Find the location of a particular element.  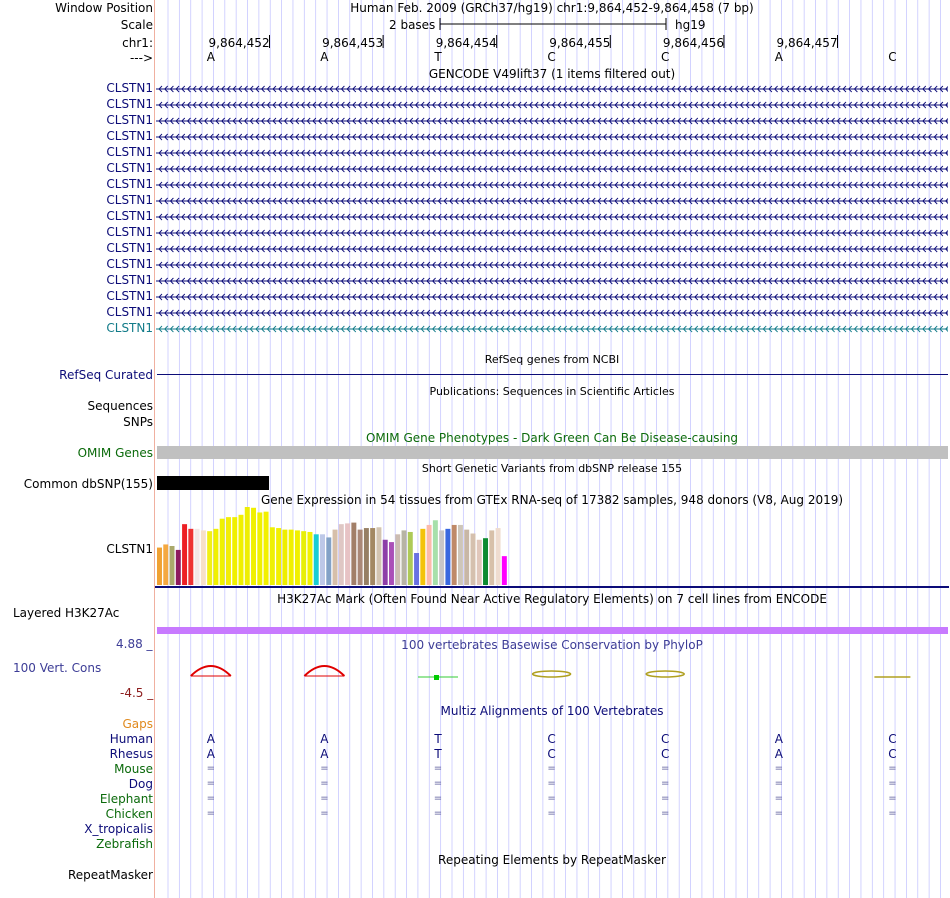

base-letter: T is located at coordinates (438, 57).